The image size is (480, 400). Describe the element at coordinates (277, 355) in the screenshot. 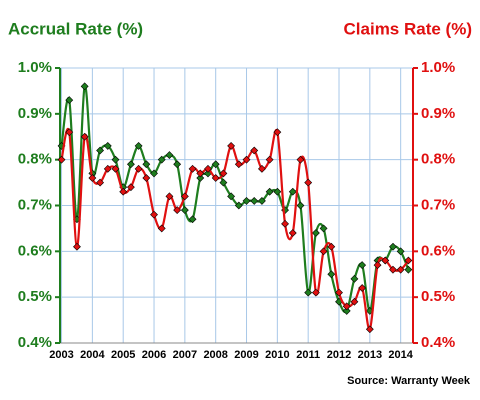

I see `x-tick-label: 2010` at that location.